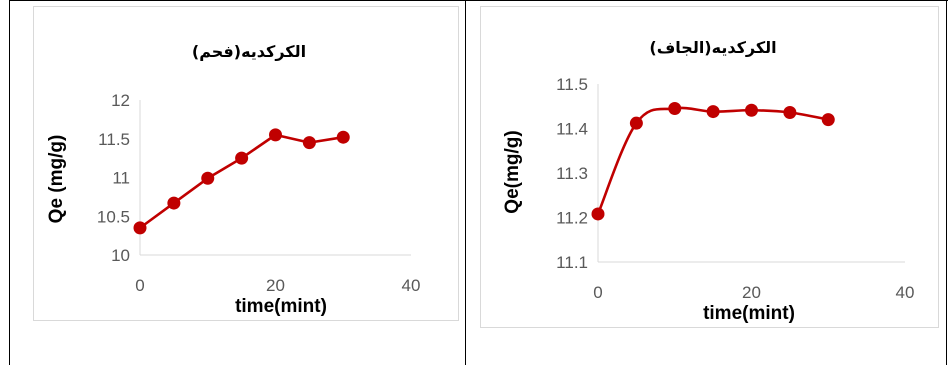 This screenshot has height=365, width=948. Describe the element at coordinates (465, 182) in the screenshot. I see `table-middle-border` at that location.